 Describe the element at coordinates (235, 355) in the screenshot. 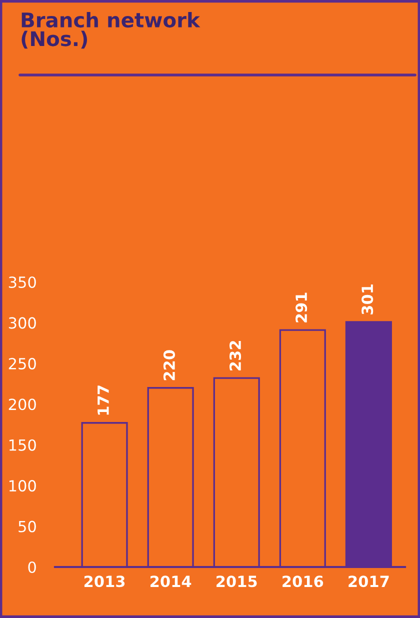

I see `data-label: 232` at that location.